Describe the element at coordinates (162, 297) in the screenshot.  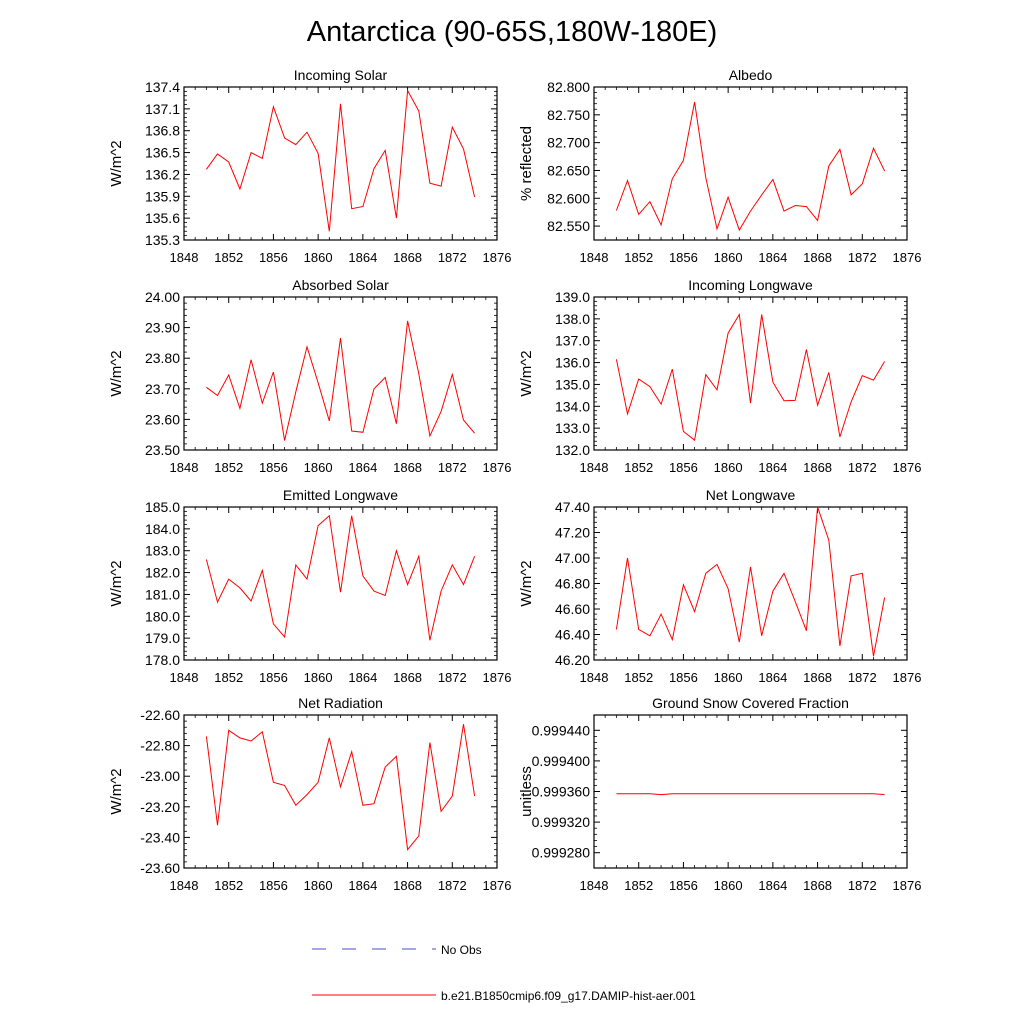
I see `y-tick-label: 24.00` at that location.